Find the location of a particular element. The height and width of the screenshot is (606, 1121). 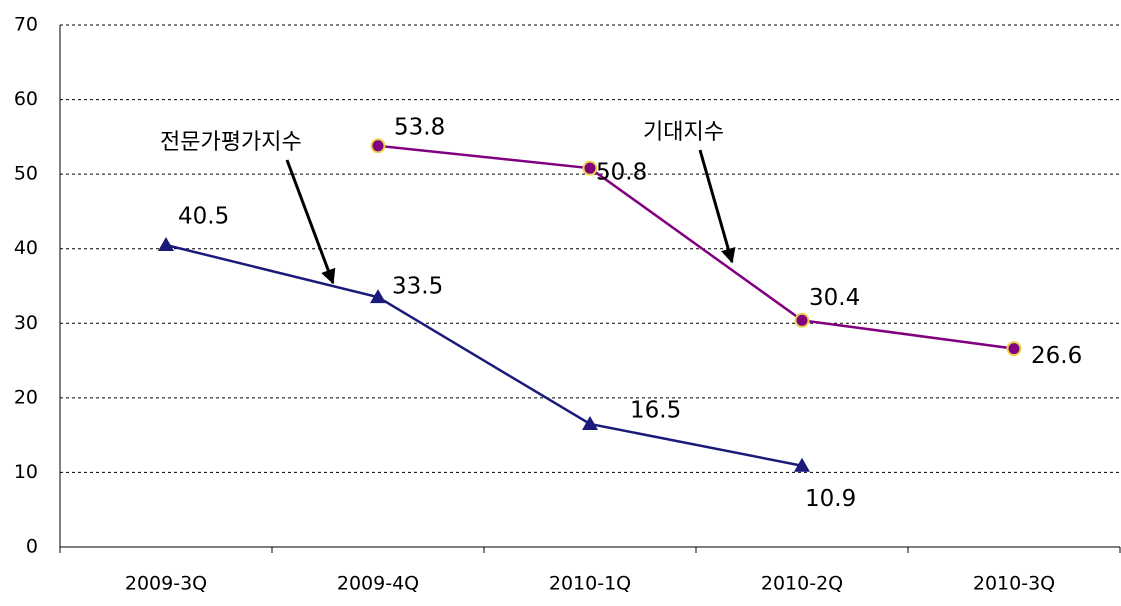

x-tick-label: 2009-4Q is located at coordinates (378, 584).